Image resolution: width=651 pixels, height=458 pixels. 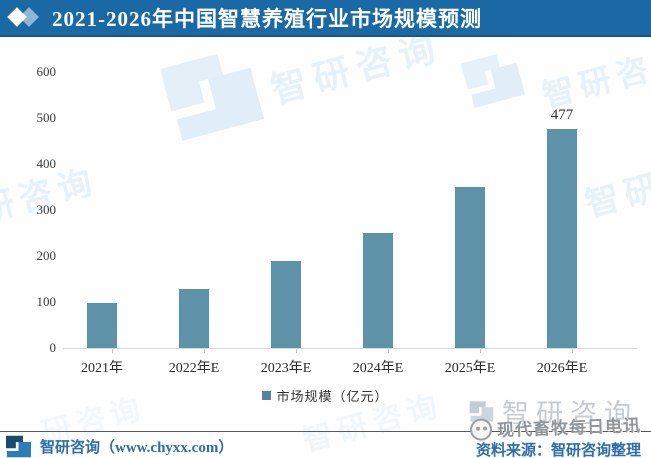 I want to click on chart-legend: 市场规模（亿元）, so click(x=325, y=395).